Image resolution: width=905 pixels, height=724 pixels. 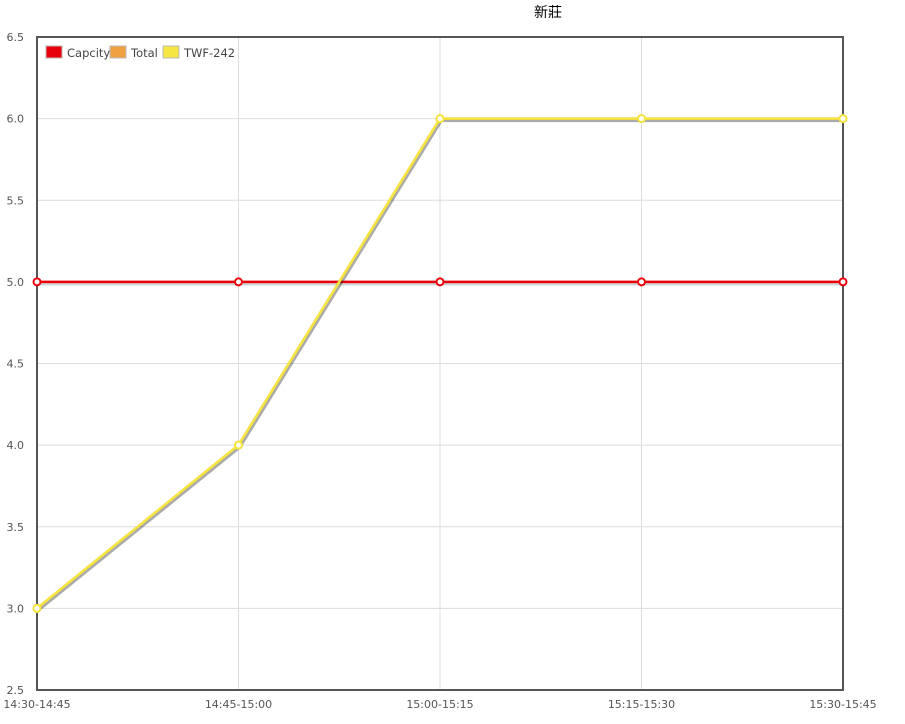 I want to click on y-tick-label: 2.5, so click(x=16, y=690).